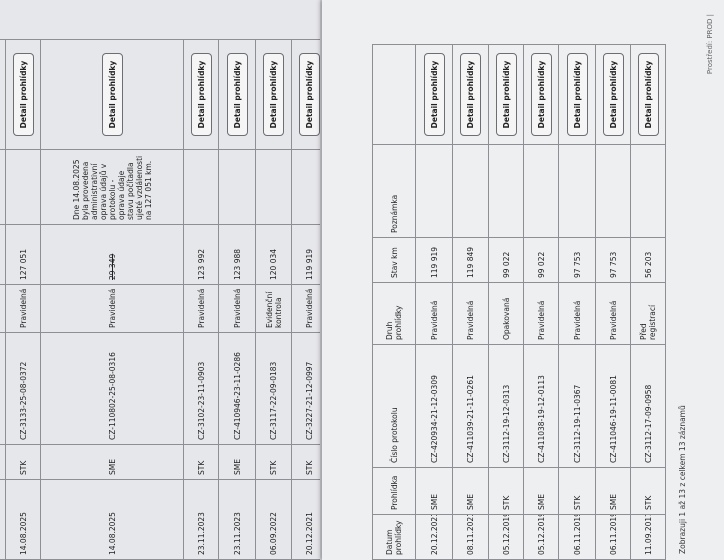 The image size is (724, 560). What do you see at coordinates (648, 260) in the screenshot?
I see `km-cell: 56 203` at bounding box center [648, 260].